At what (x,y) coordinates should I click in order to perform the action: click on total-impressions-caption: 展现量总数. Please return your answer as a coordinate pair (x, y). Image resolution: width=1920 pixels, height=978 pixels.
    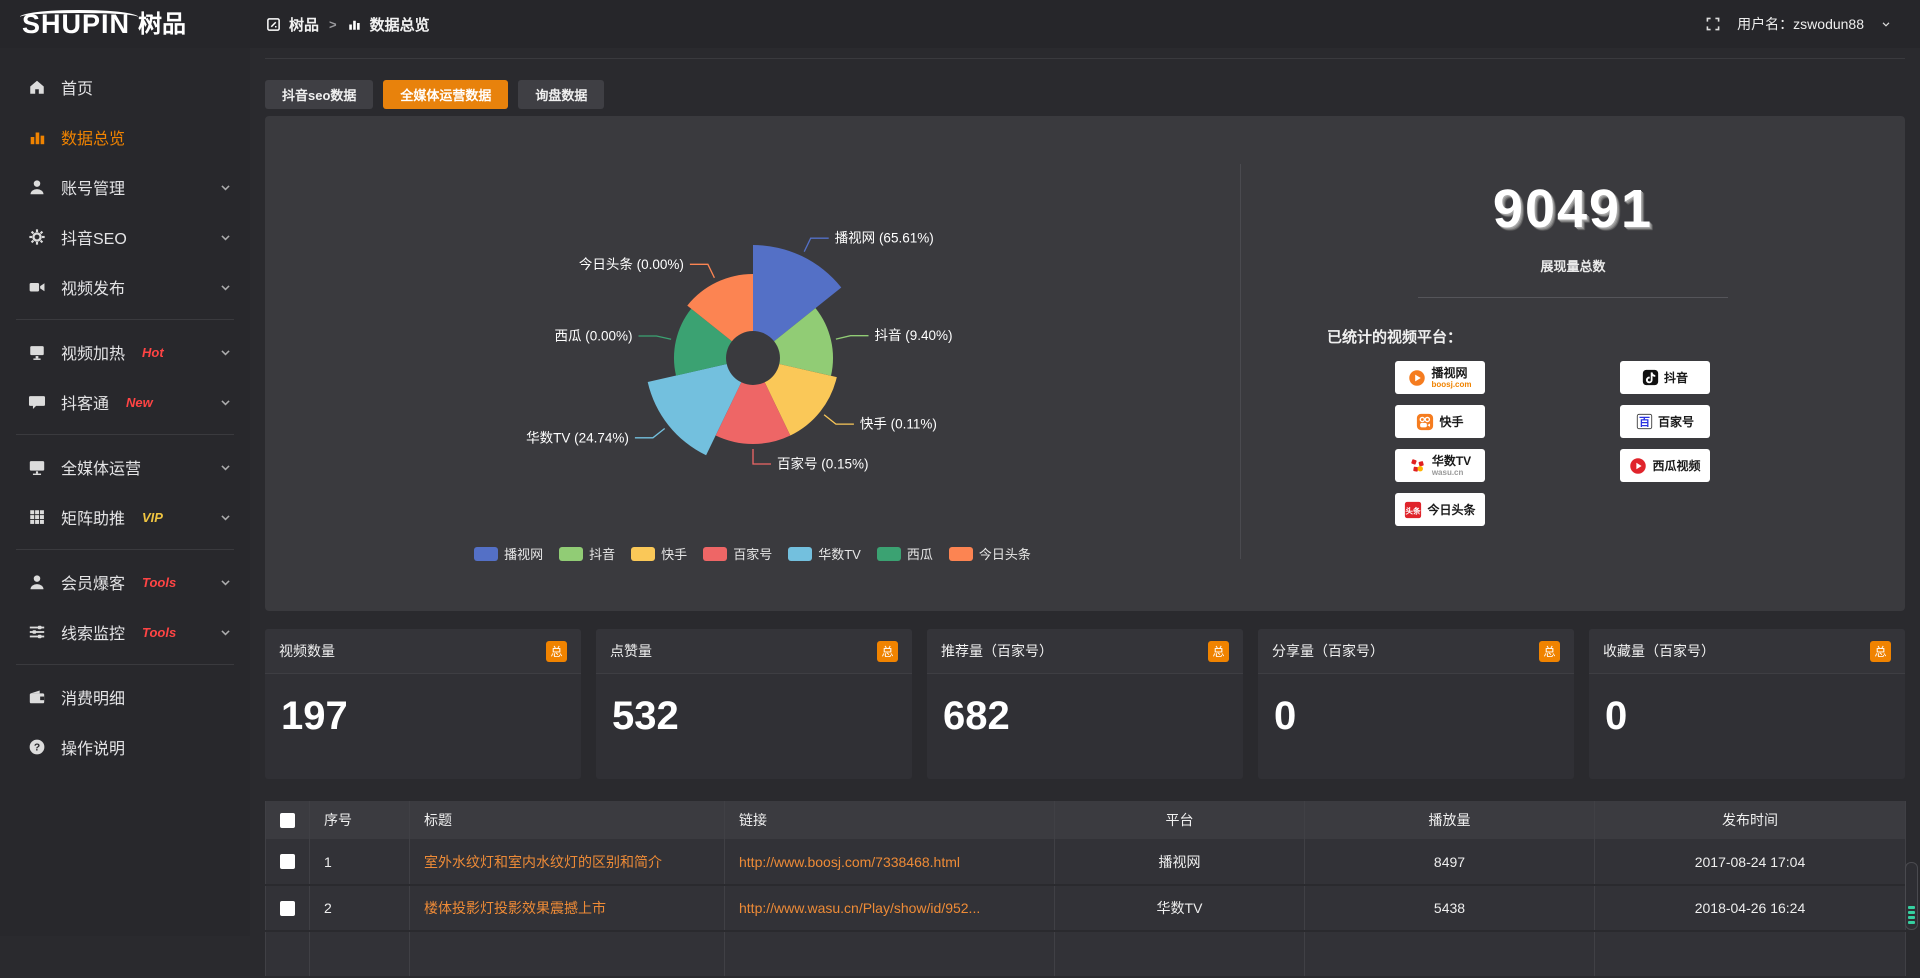
    Looking at the image, I should click on (1573, 265).